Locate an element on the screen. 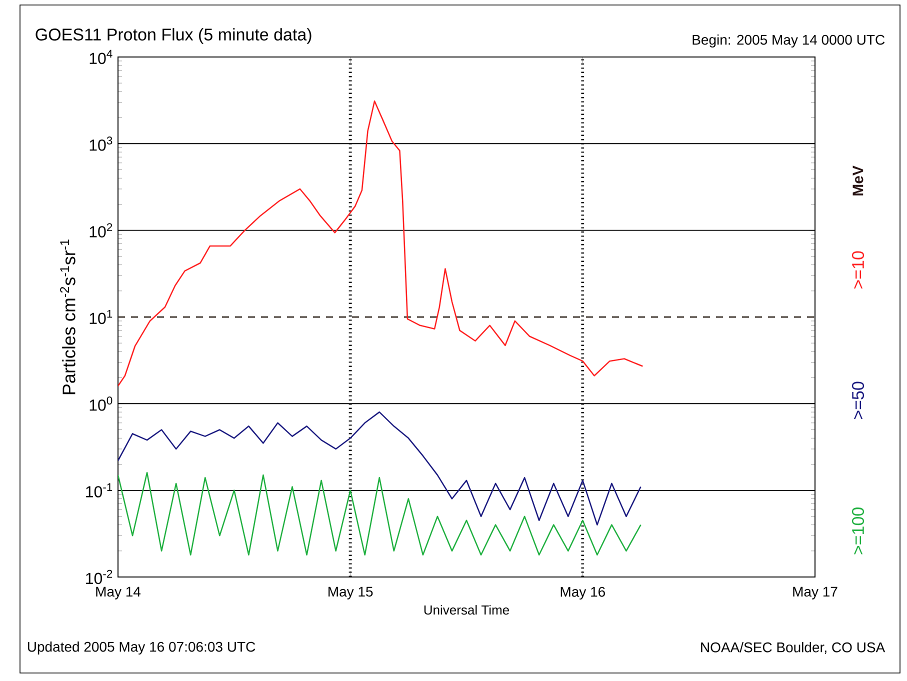  y-tick-label: 10$^{4}$ is located at coordinates (101, 57).